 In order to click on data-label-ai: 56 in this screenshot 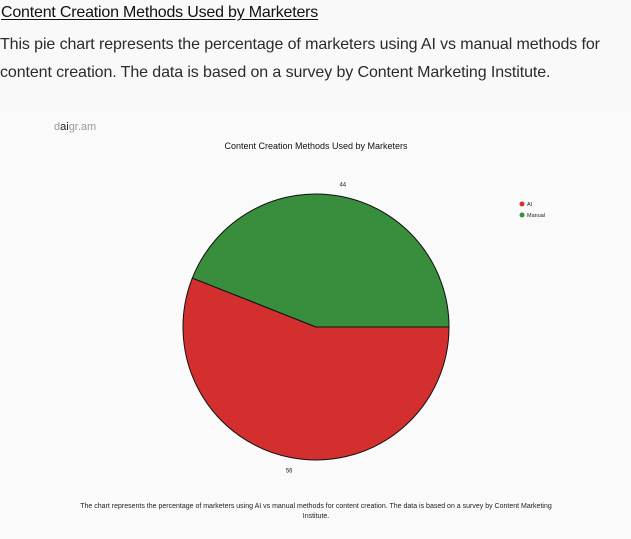, I will do `click(289, 472)`.